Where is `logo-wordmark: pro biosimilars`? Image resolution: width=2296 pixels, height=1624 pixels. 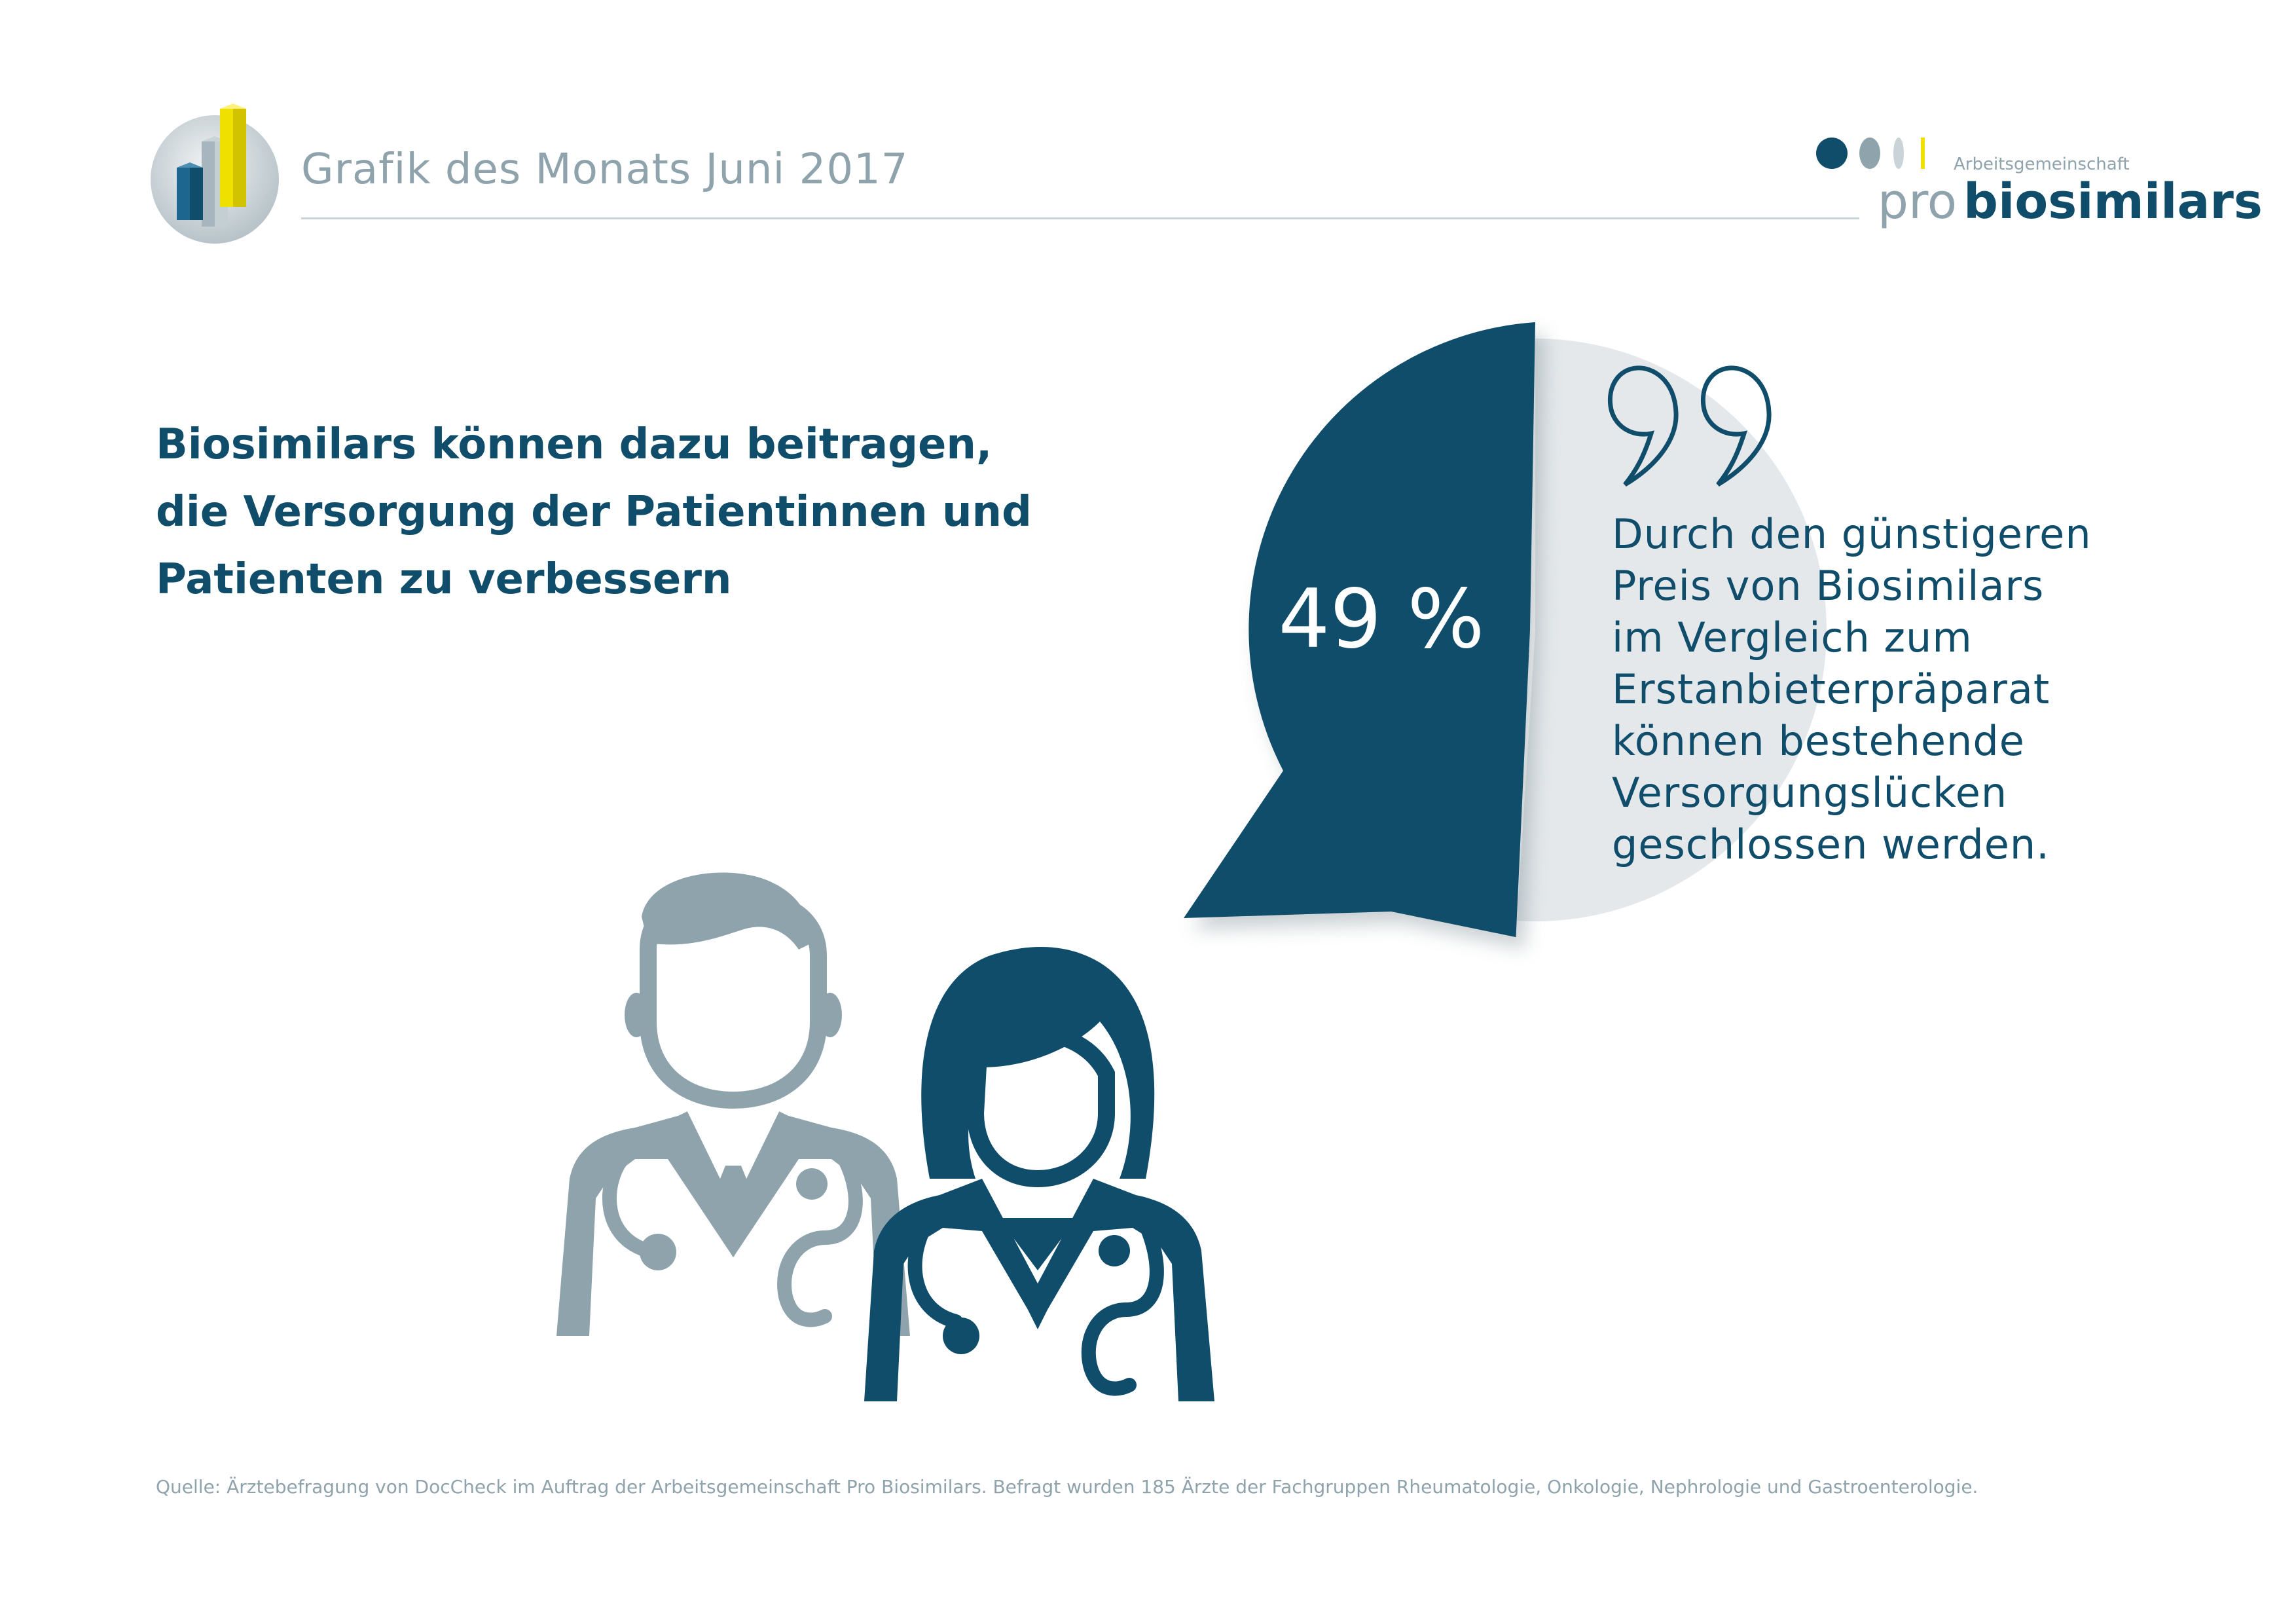 logo-wordmark: pro biosimilars is located at coordinates (2070, 202).